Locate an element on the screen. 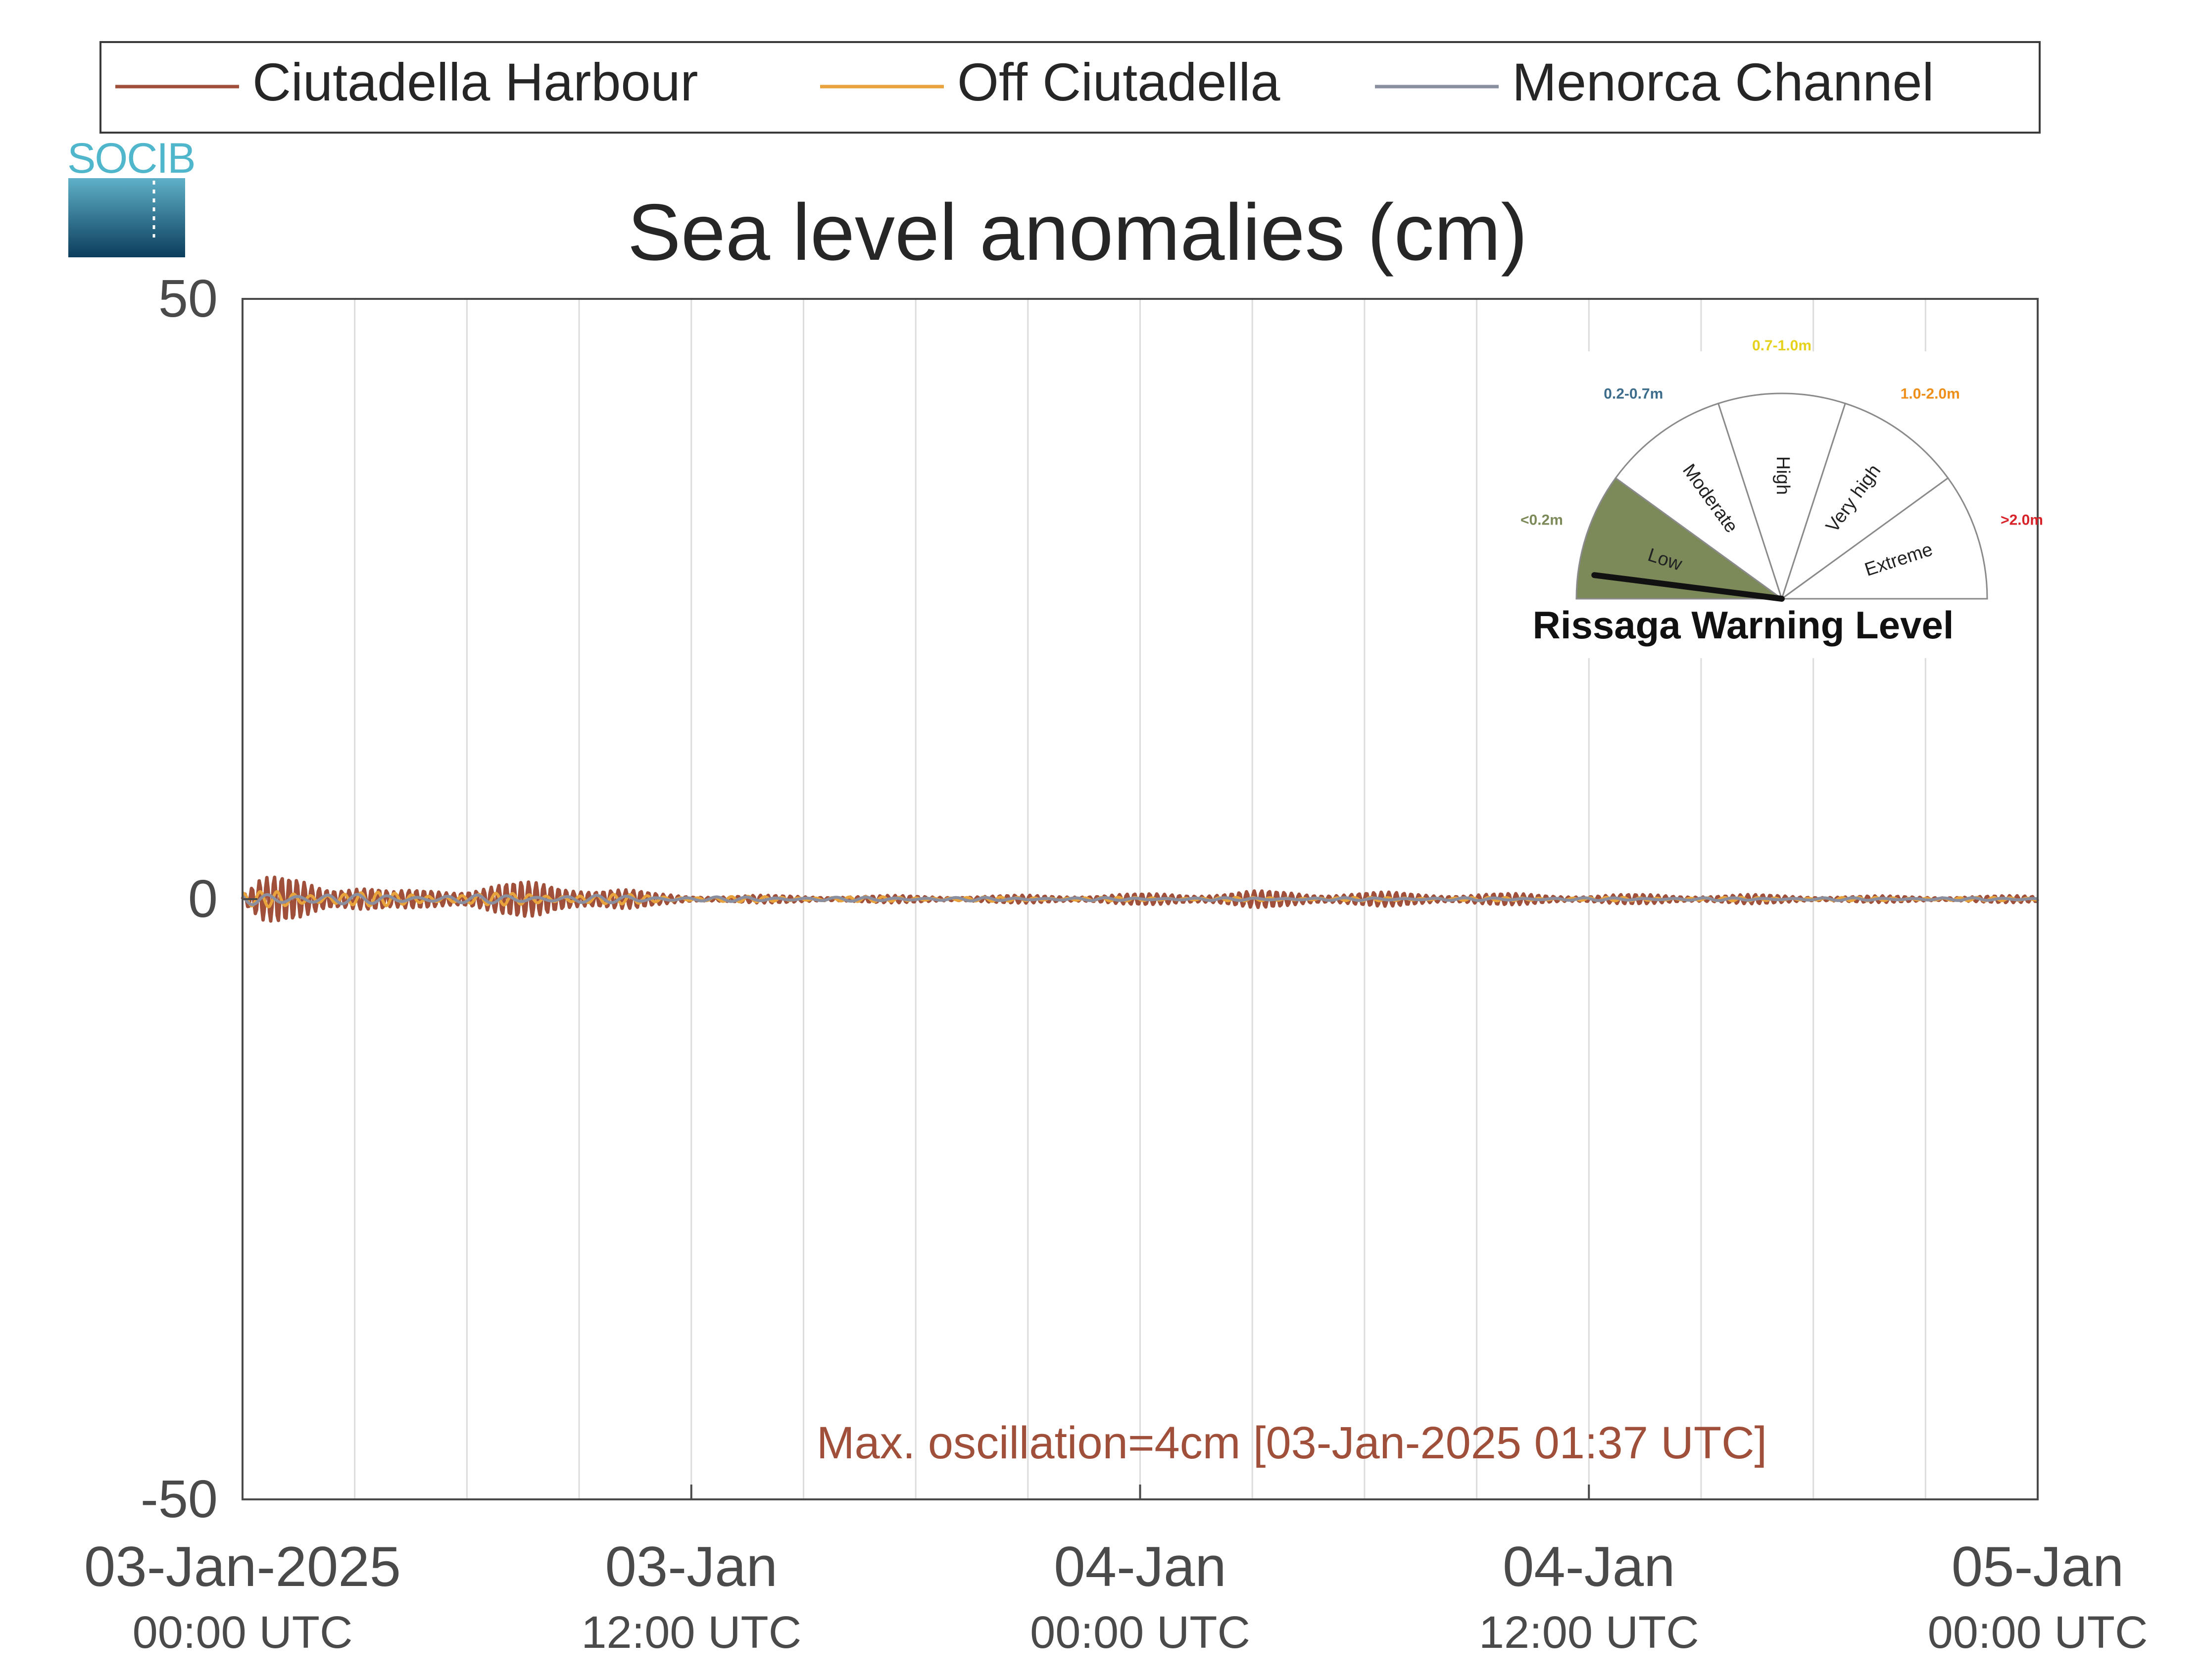  gauge-sector-moderate is located at coordinates (1699, 502).